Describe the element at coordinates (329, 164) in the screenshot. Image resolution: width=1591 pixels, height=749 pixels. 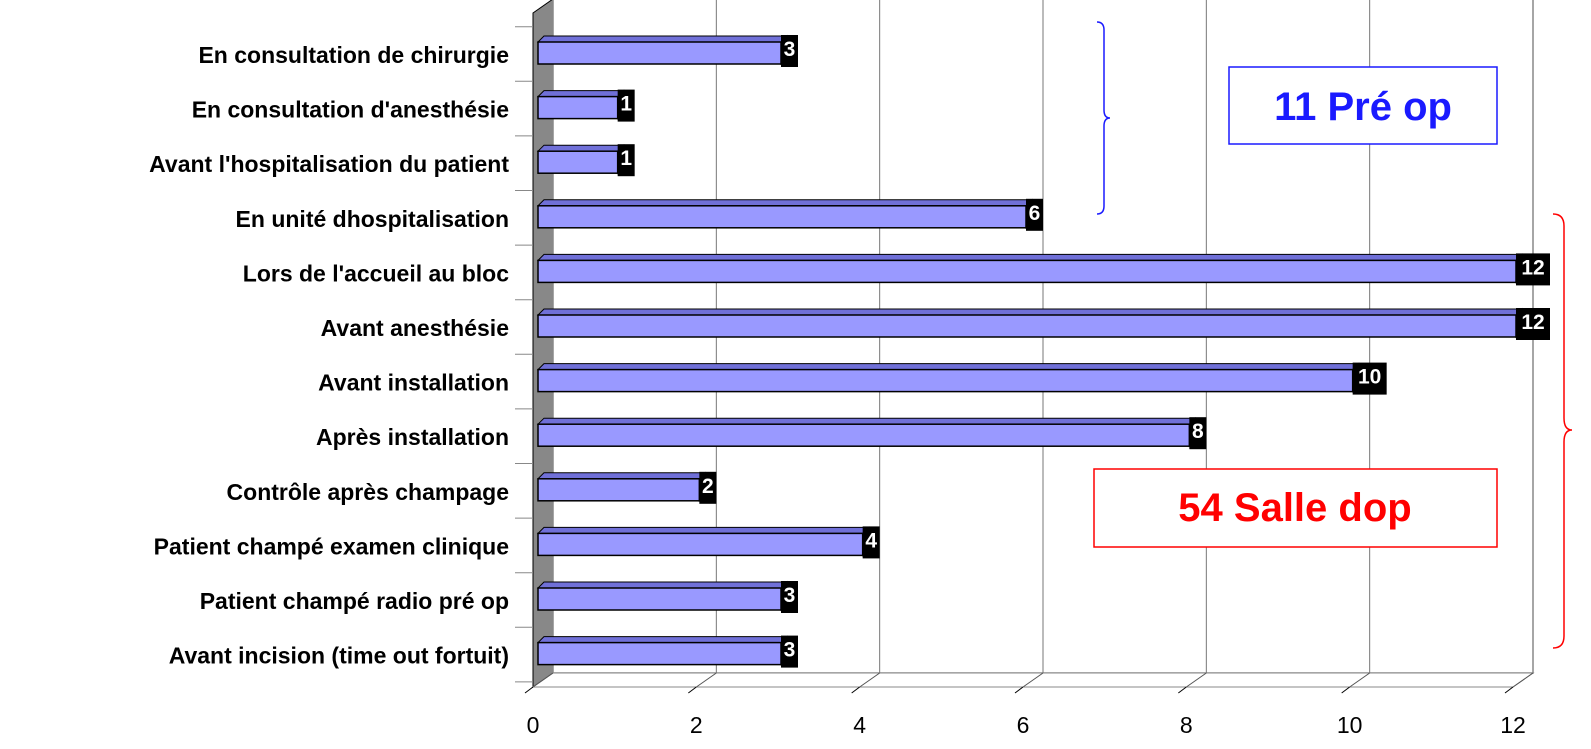
I see `category-label: Avant l'hospitalisation du patient` at that location.